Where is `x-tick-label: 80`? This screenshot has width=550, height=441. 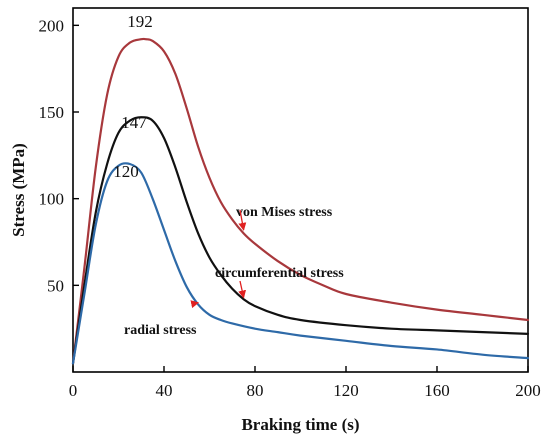
x-tick-label: 80 is located at coordinates (255, 390).